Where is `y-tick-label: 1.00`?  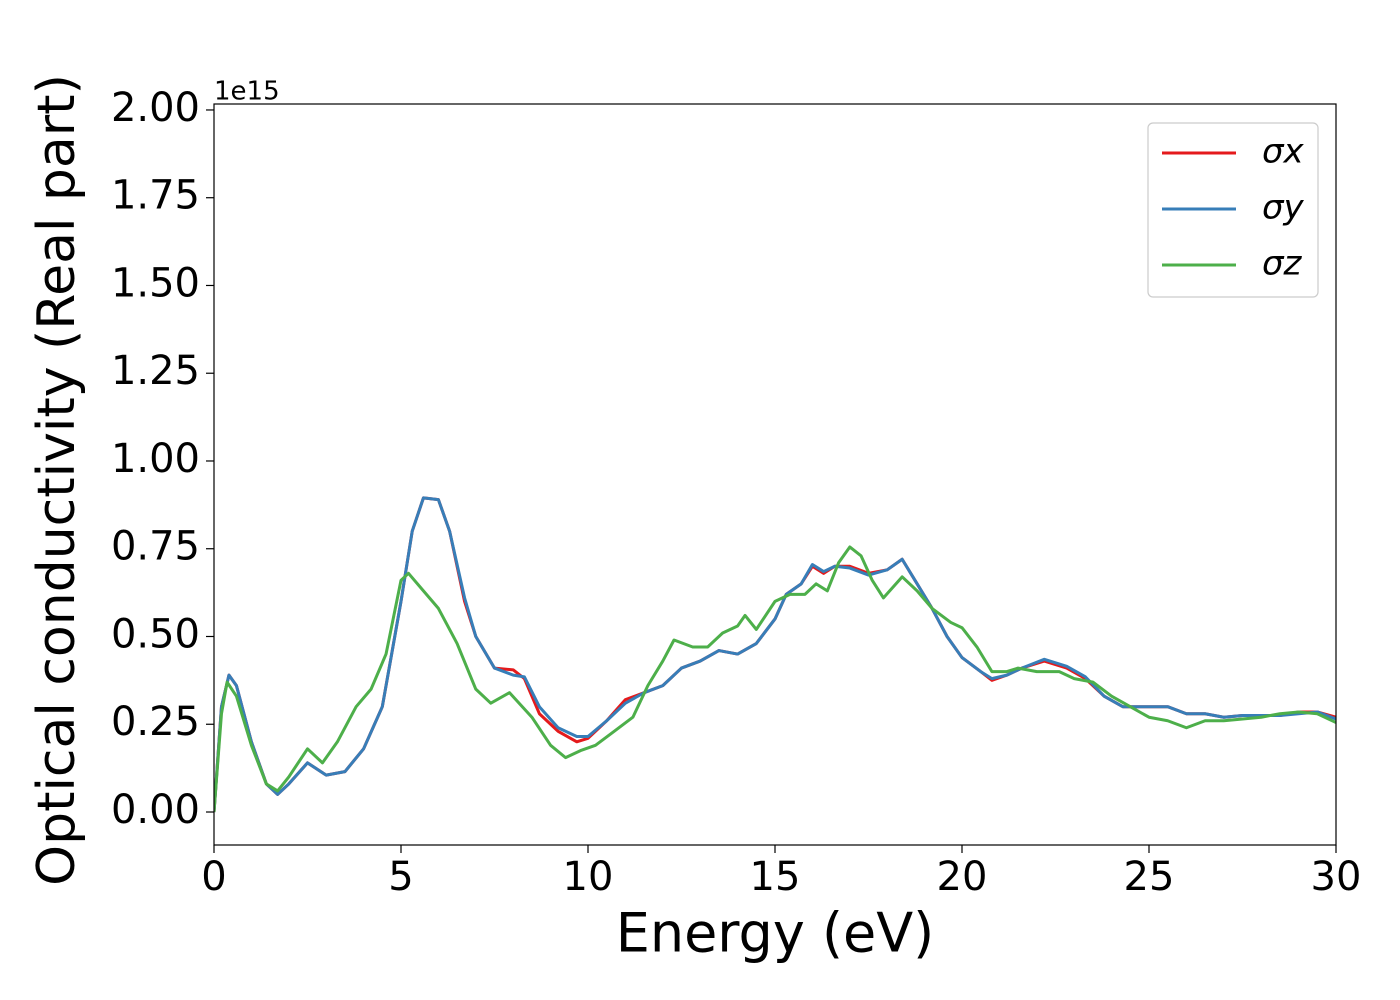 y-tick-label: 1.00 is located at coordinates (155, 459).